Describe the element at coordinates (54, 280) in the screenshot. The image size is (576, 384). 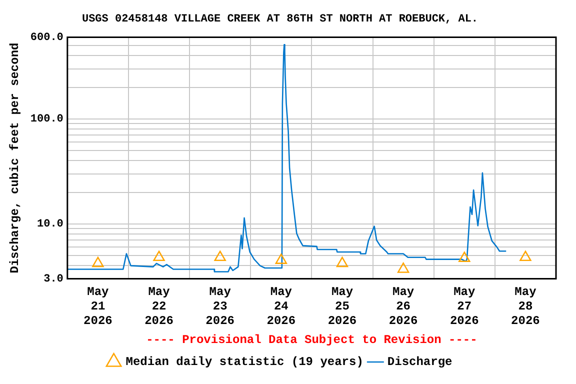
I see `y-tick-label: 3.0` at that location.